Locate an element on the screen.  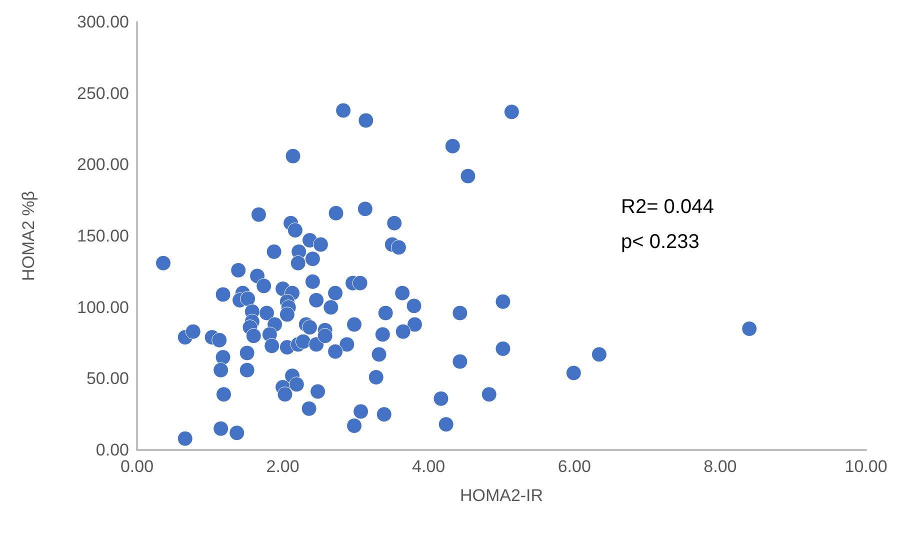
x-tick-label: 4.00 is located at coordinates (429, 466).